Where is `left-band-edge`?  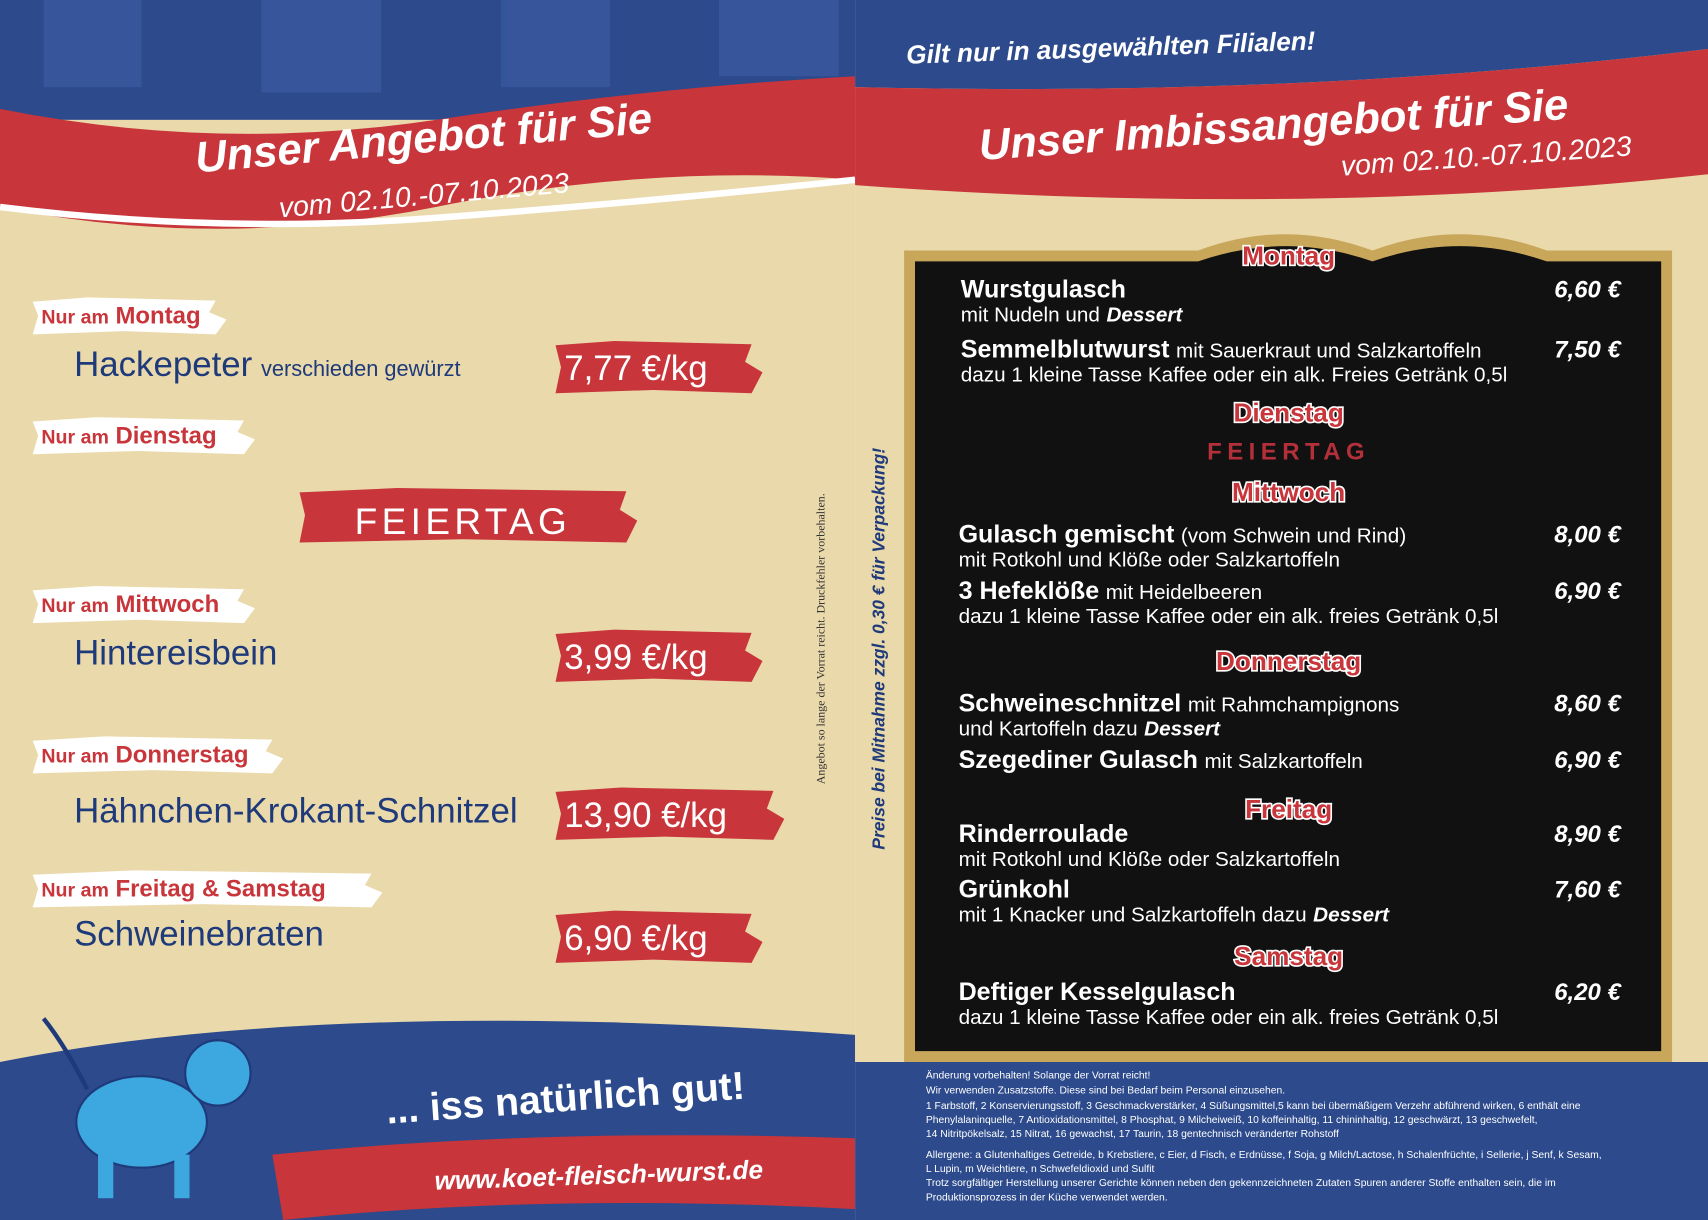
left-band-edge is located at coordinates (428, 202).